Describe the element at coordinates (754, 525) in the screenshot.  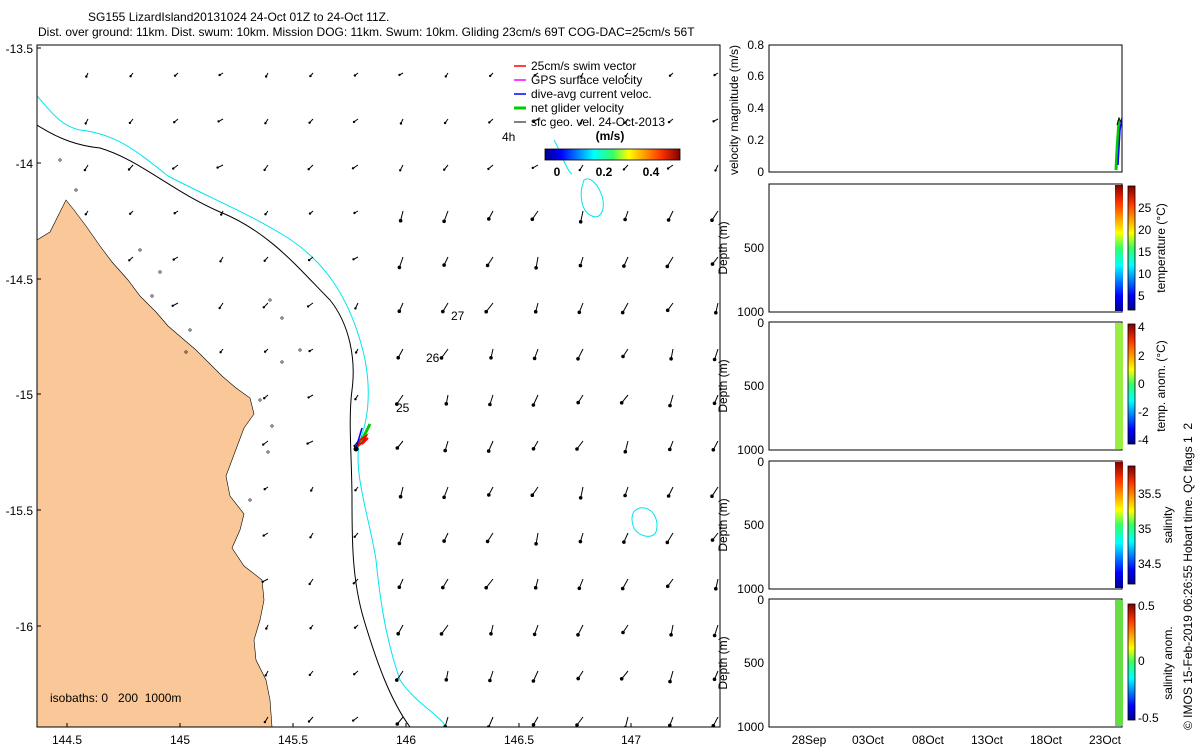
I see `salinity-ytick-label: 500` at that location.